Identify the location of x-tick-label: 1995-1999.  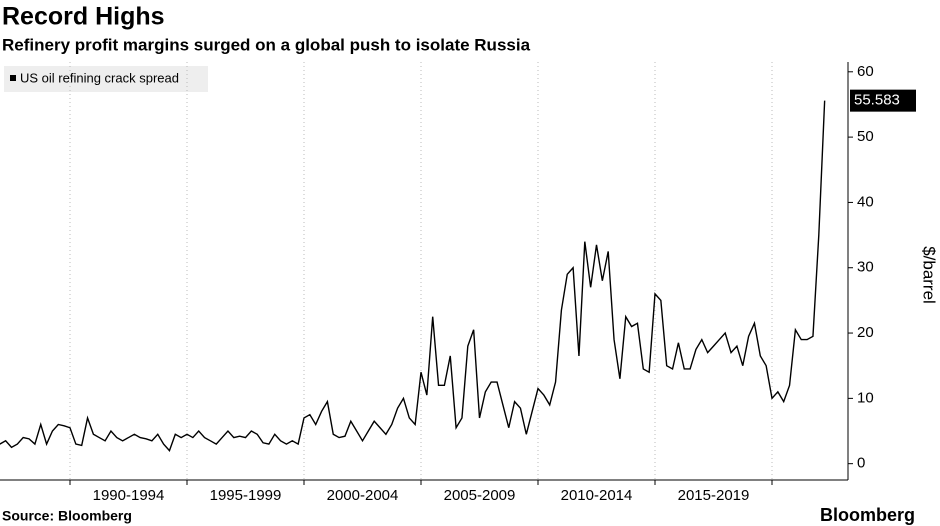
(246, 495).